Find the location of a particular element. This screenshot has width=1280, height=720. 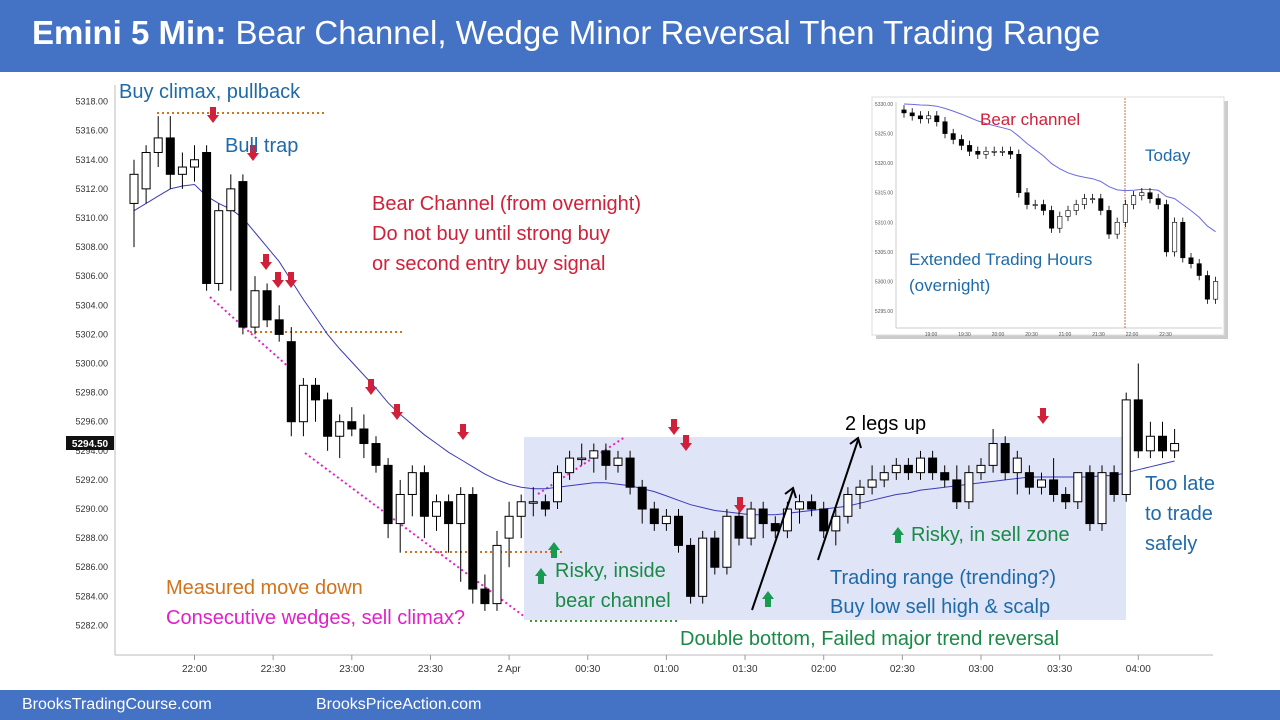

inset-x-tick-label: 21:00 is located at coordinates (1065, 335).